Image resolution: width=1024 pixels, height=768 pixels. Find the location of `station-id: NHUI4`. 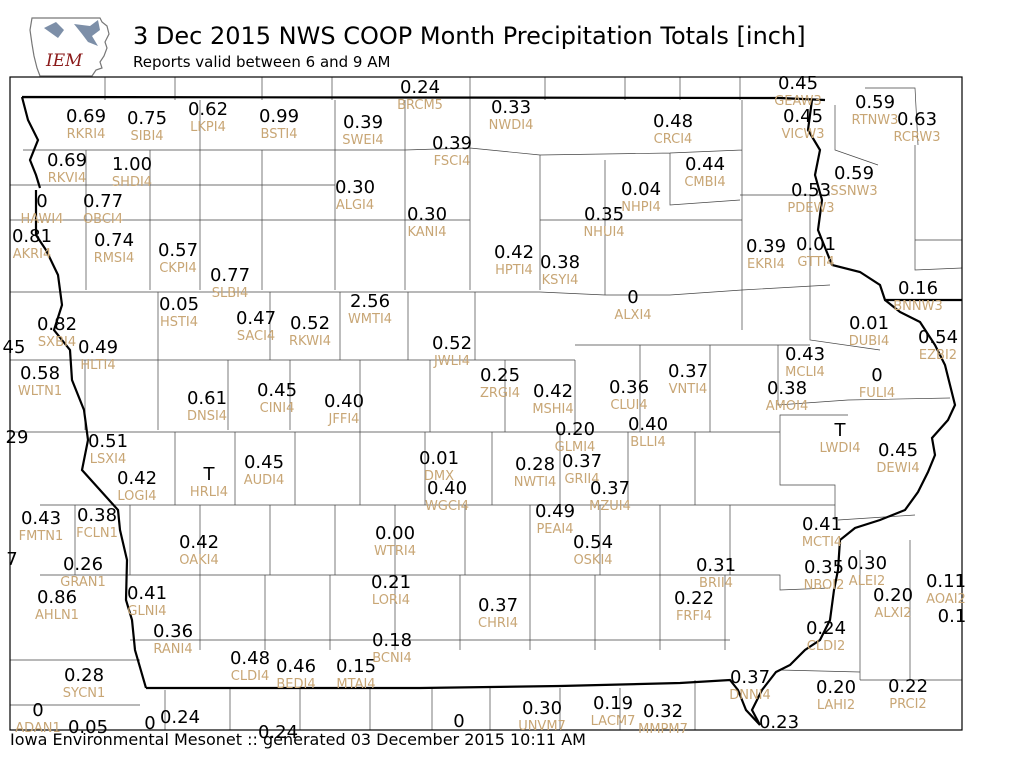

station-id: NHUI4 is located at coordinates (603, 232).